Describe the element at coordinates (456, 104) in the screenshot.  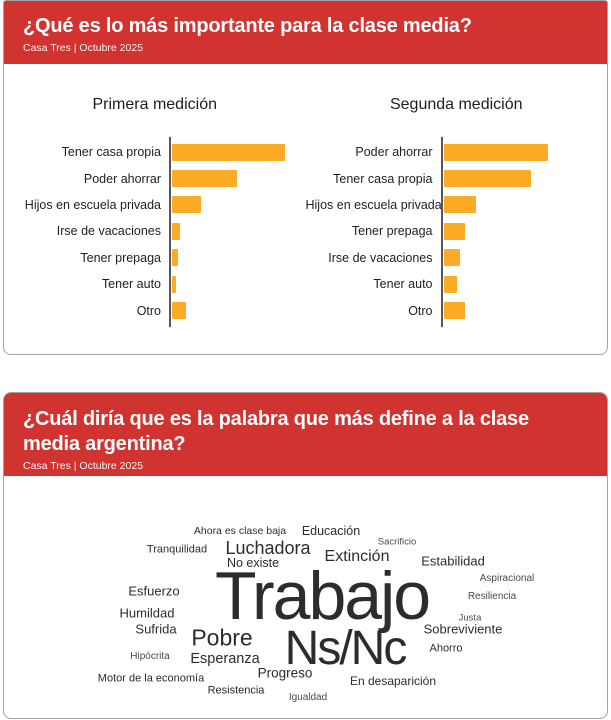
I see `chart-title: Segunda medición` at that location.